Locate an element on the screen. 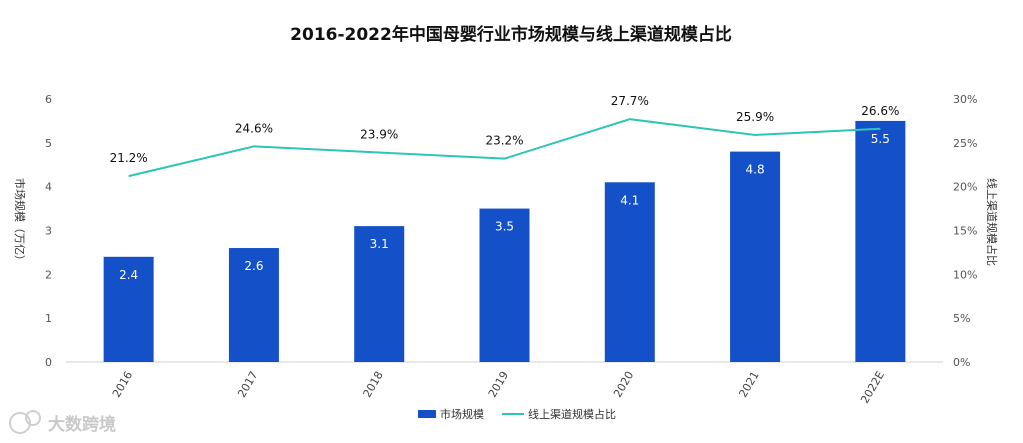  watermark: 大数跨境 is located at coordinates (62, 422).